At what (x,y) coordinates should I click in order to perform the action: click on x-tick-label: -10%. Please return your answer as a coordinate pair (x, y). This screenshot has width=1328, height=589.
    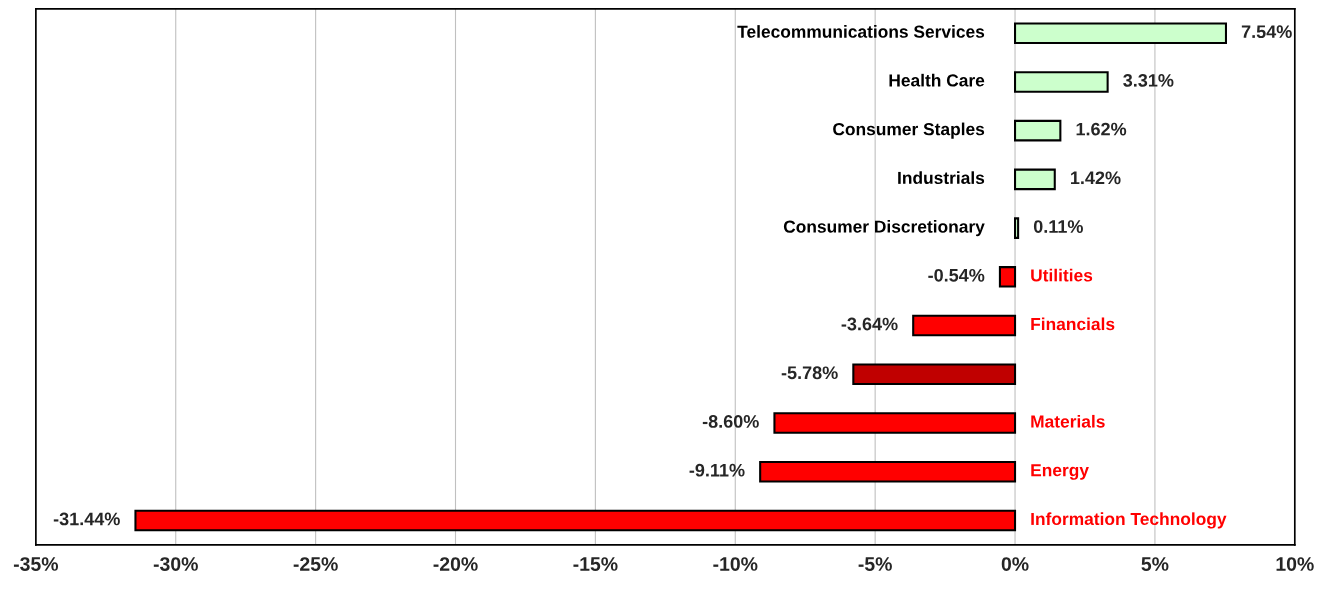
    Looking at the image, I should click on (735, 564).